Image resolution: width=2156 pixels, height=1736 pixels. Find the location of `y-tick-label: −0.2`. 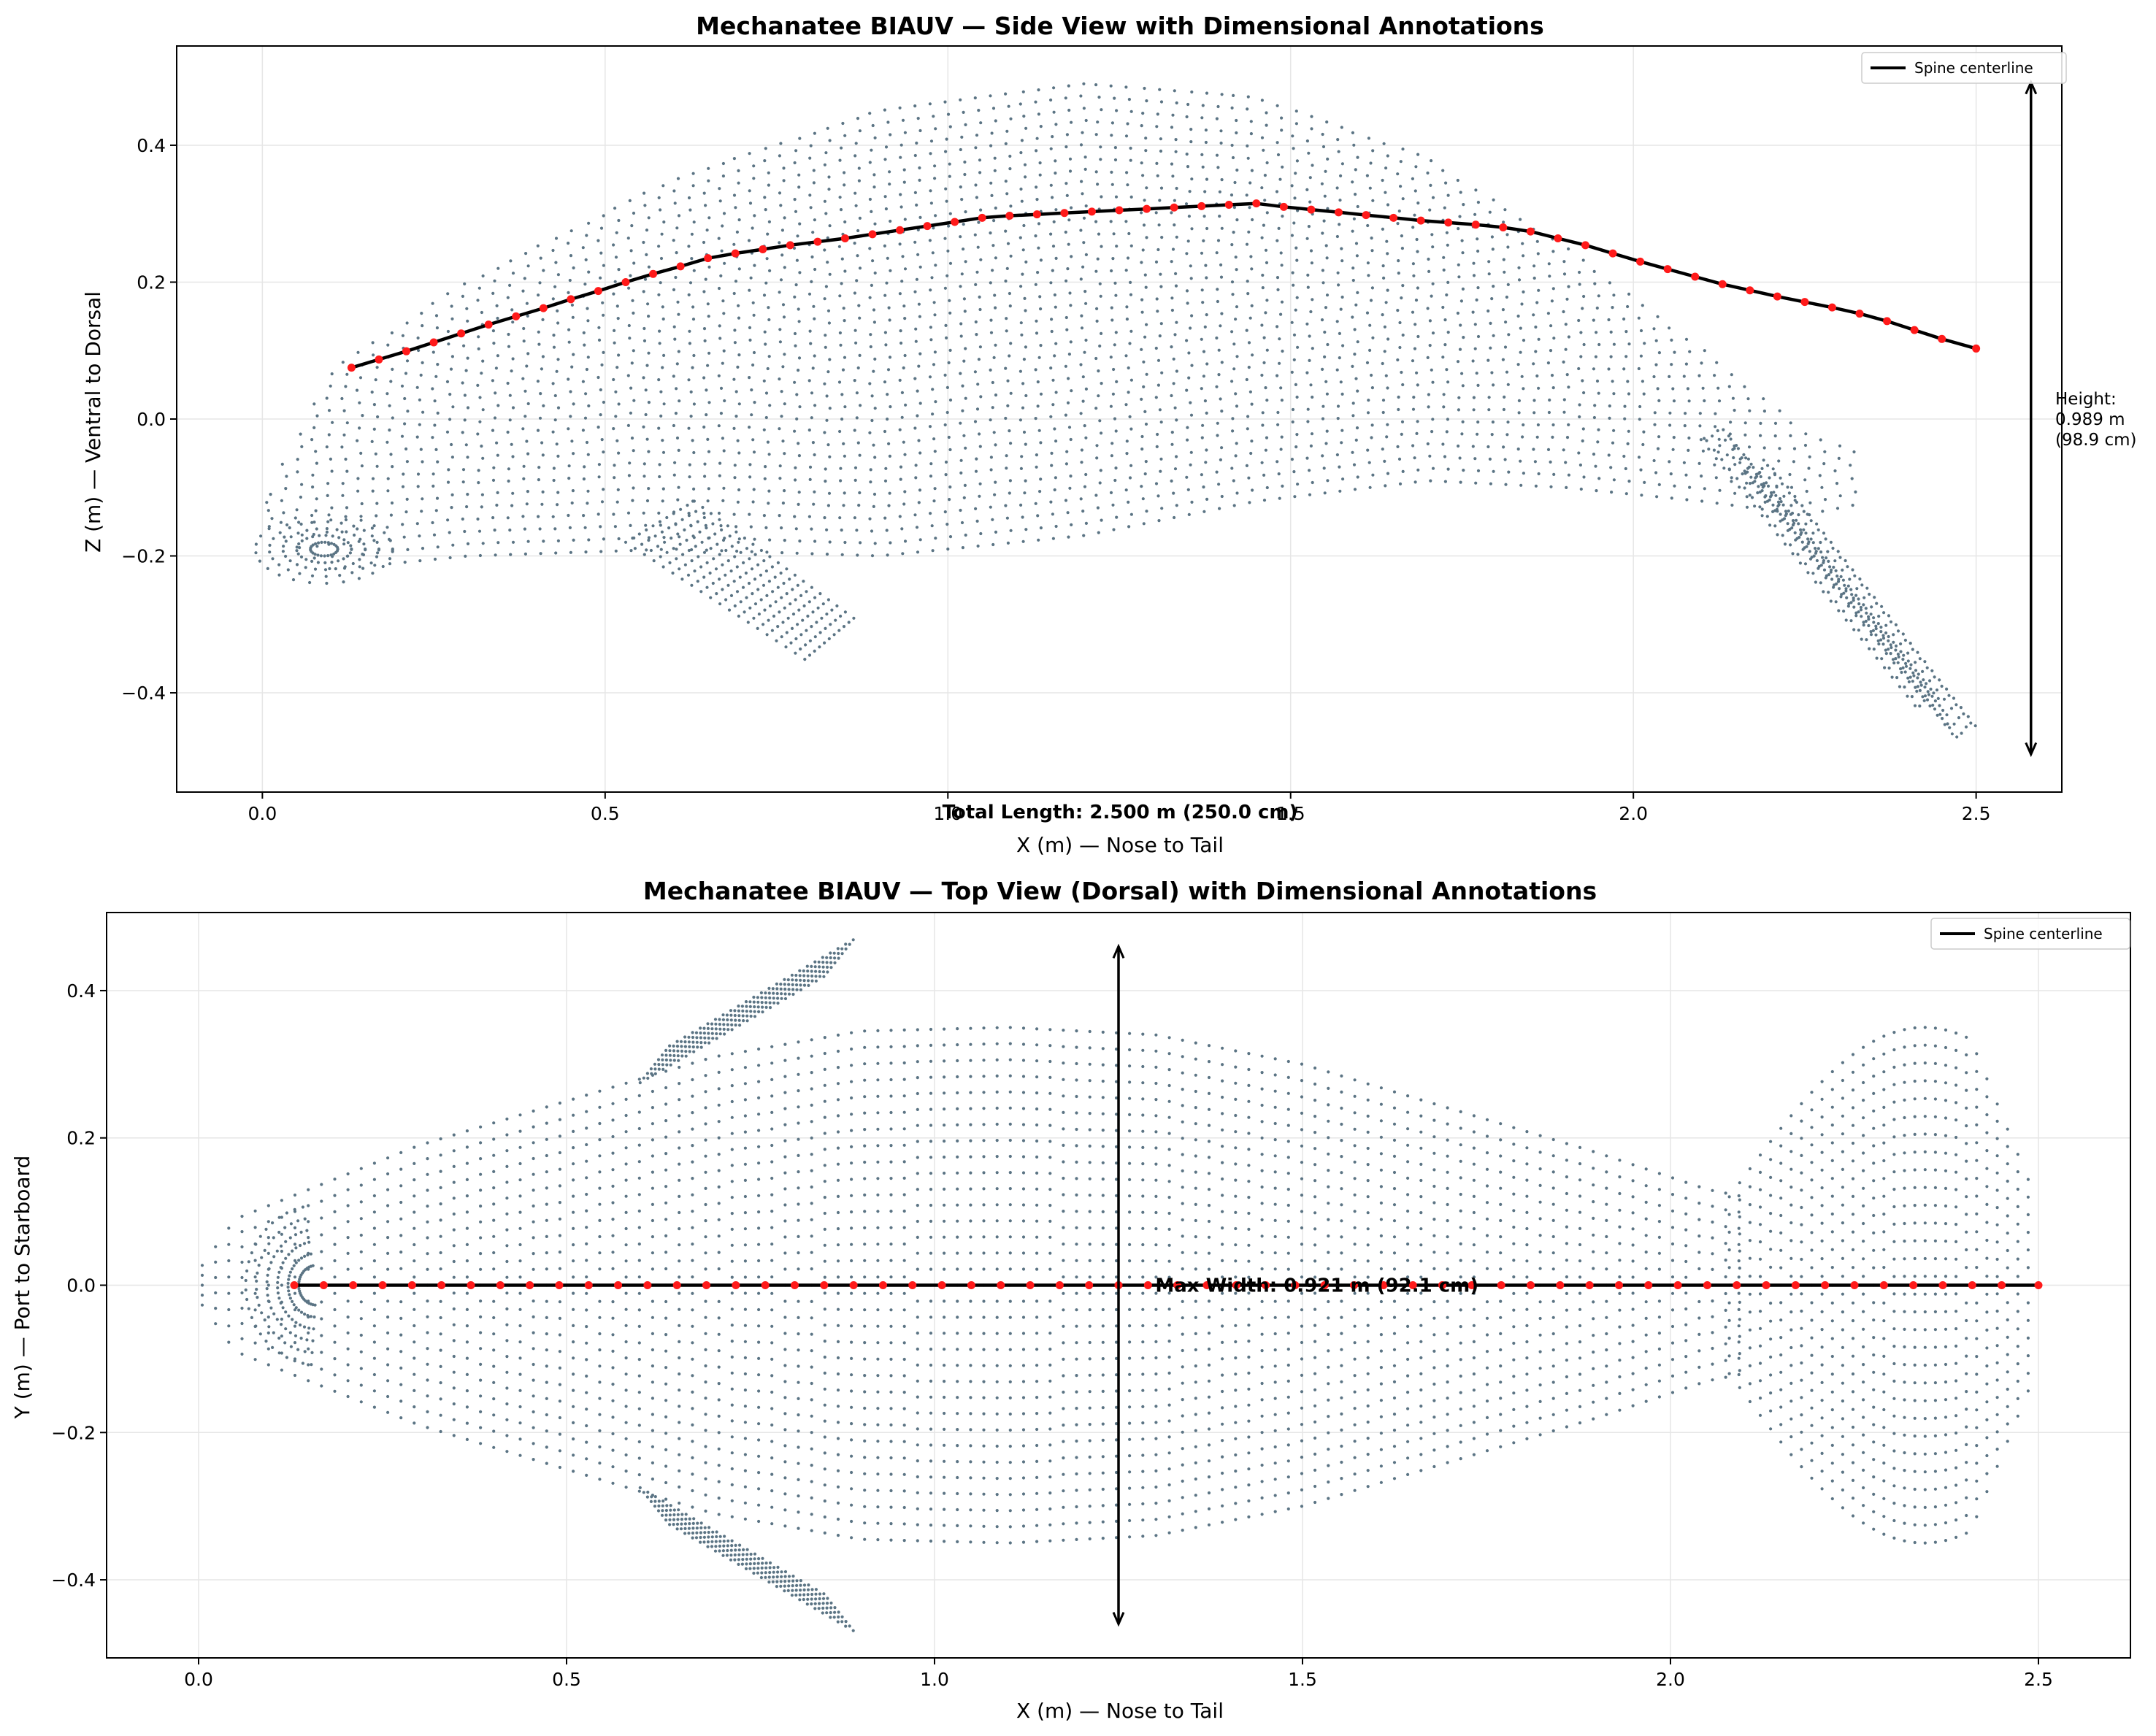

y-tick-label: −0.2 is located at coordinates (73, 1432).